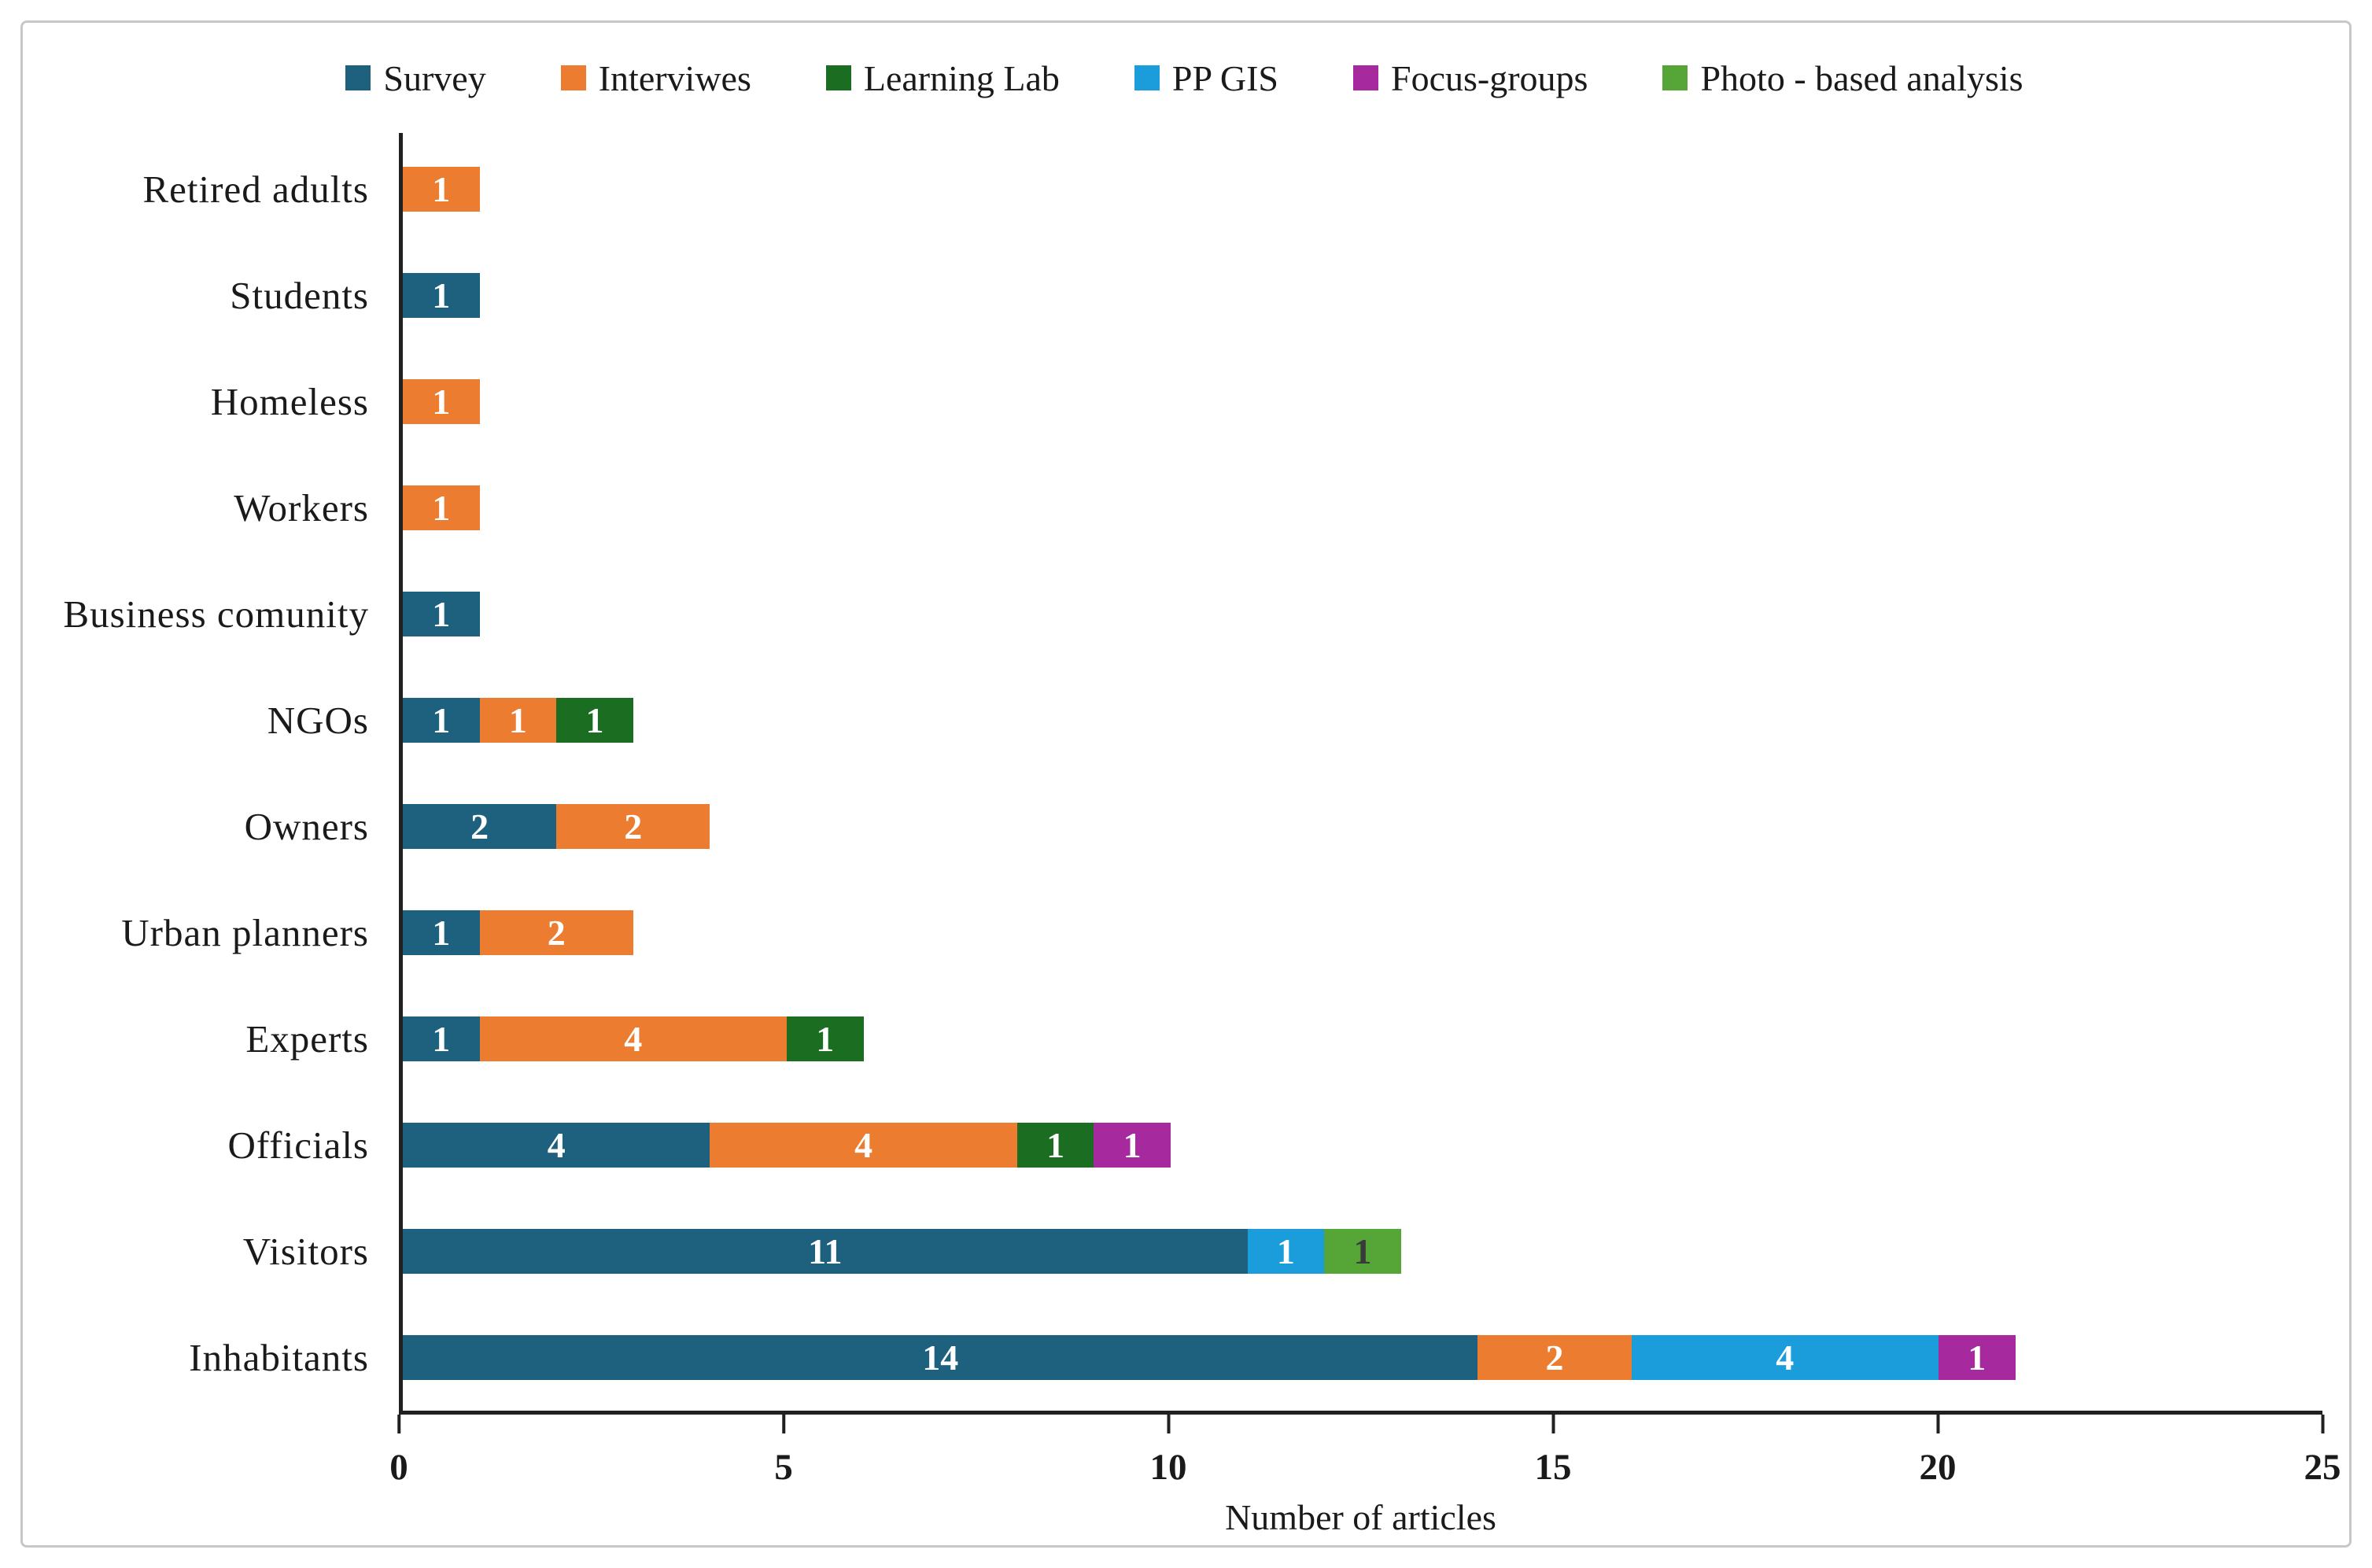 This screenshot has height=1568, width=2372. I want to click on x-axis-title: Number of articles, so click(1360, 1517).